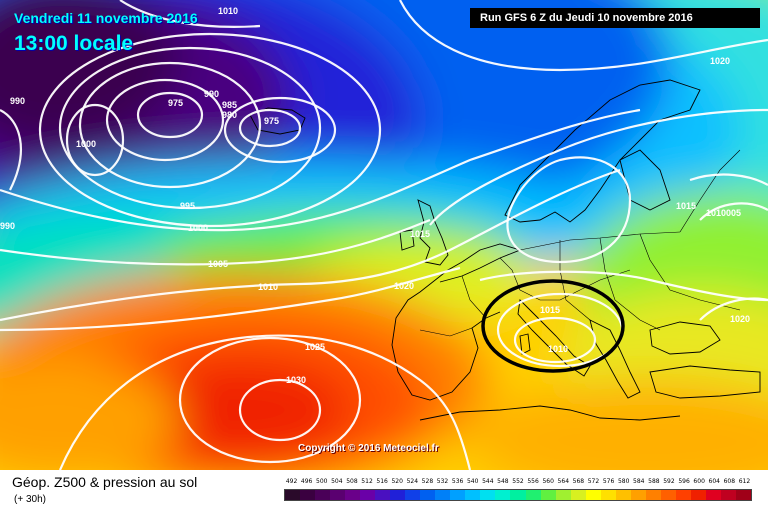 The height and width of the screenshot is (512, 768). Describe the element at coordinates (729, 481) in the screenshot. I see `scale-label: 608` at that location.